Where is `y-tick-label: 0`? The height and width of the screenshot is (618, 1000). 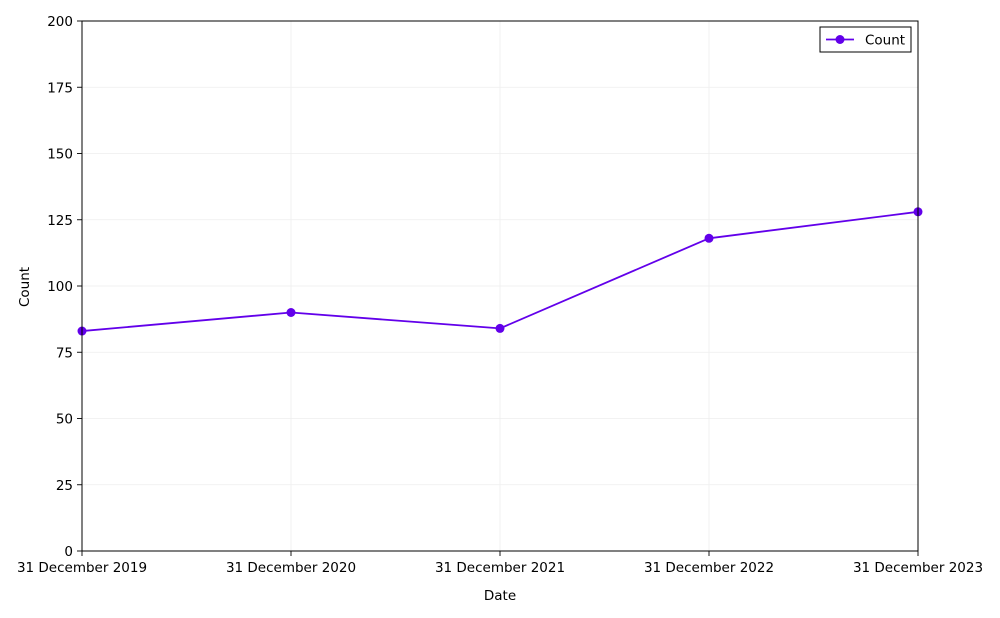 y-tick-label: 0 is located at coordinates (68, 552).